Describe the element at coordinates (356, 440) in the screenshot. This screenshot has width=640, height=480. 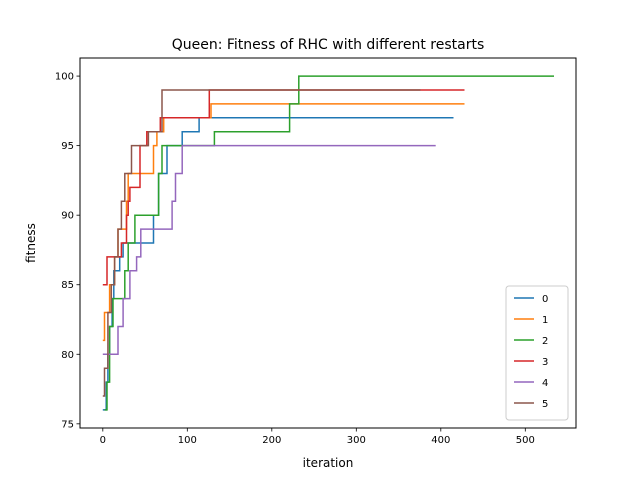
I see `x-tick-label: 300` at that location.